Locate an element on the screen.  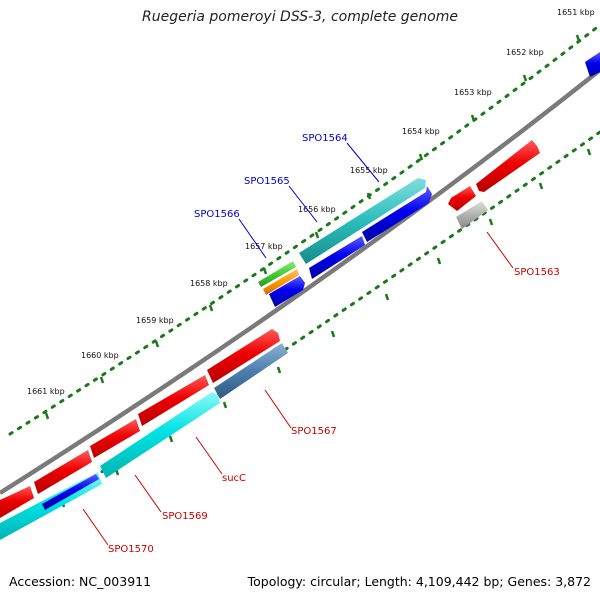
gene-label-spo1569: SPO1569 is located at coordinates (185, 516).